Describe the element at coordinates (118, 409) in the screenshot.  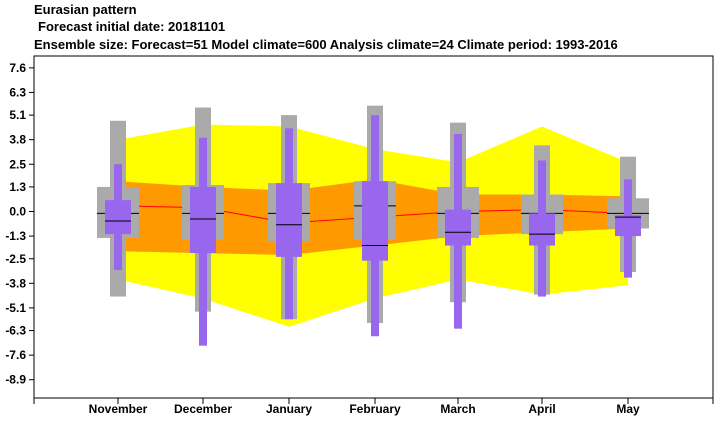
I see `x-tick-label-november: November` at that location.